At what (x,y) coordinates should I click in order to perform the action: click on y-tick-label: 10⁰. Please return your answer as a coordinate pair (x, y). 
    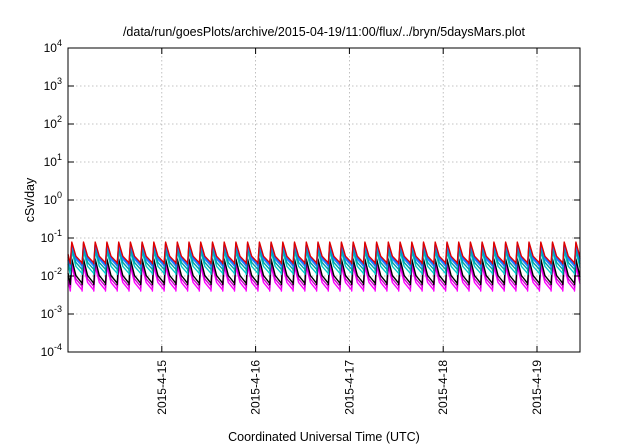
    Looking at the image, I should click on (53, 198).